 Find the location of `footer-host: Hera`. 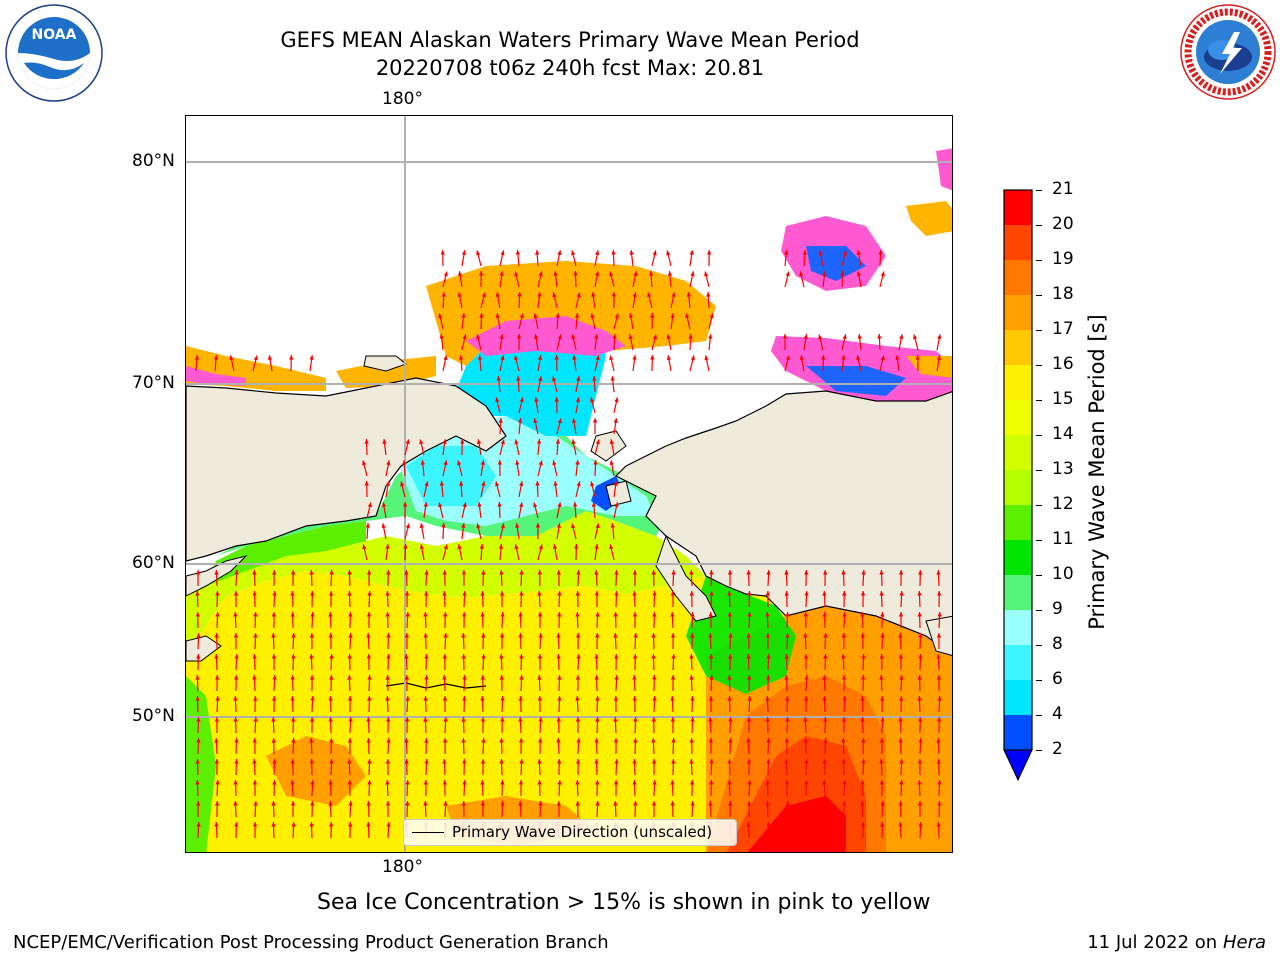

footer-host: Hera is located at coordinates (1244, 942).